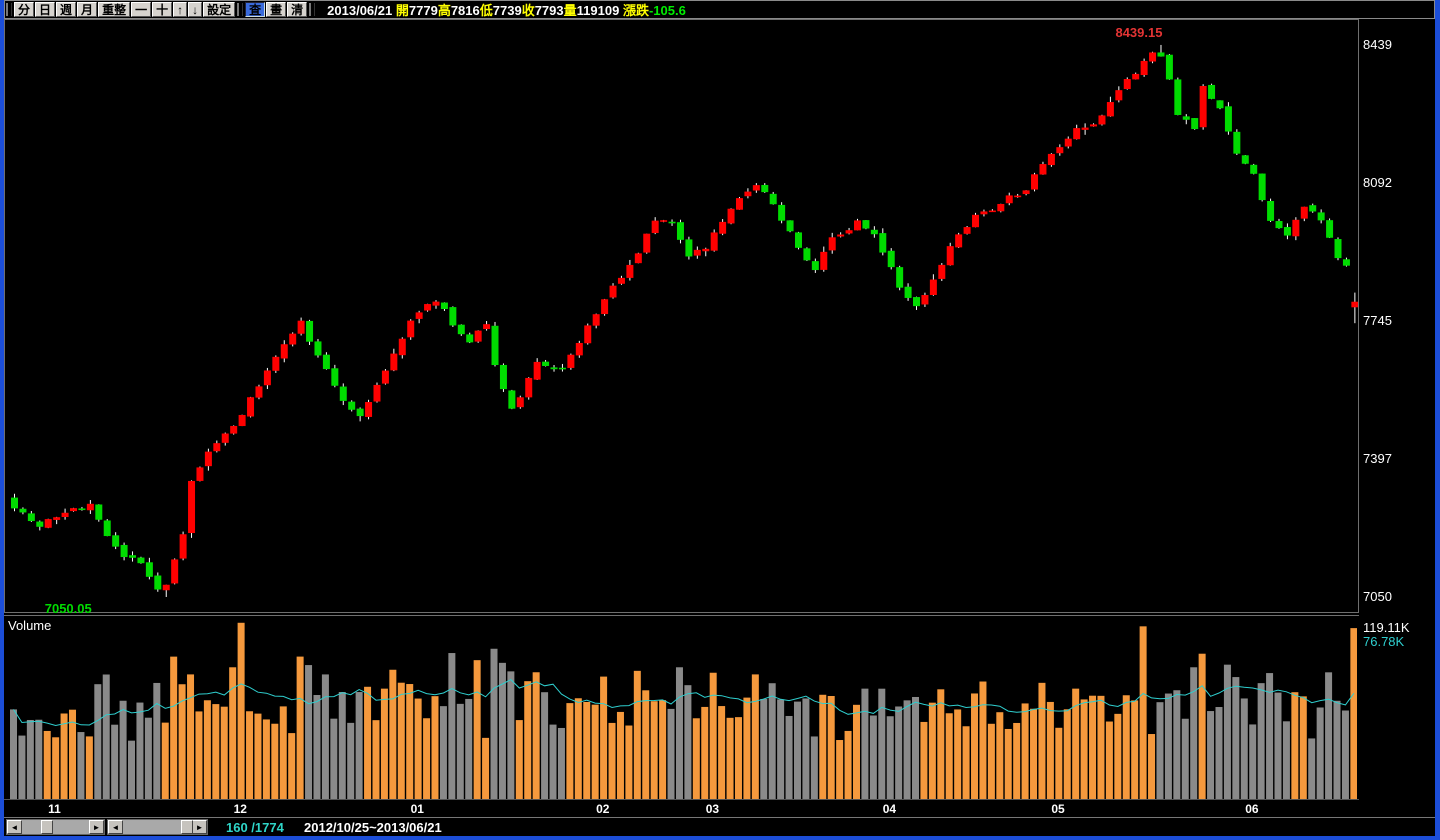 The width and height of the screenshot is (1440, 840). What do you see at coordinates (180, 9) in the screenshot?
I see `toolbar-button-scroll-up: ↑` at bounding box center [180, 9].